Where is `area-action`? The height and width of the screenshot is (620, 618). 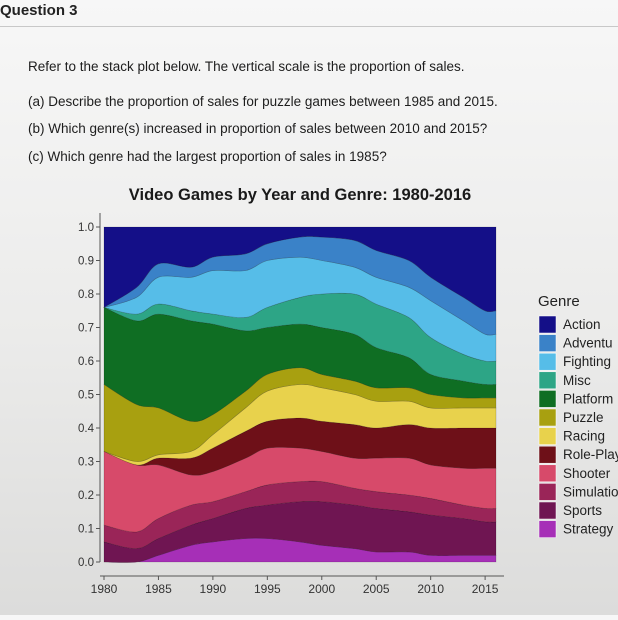
area-action is located at coordinates (300, 269).